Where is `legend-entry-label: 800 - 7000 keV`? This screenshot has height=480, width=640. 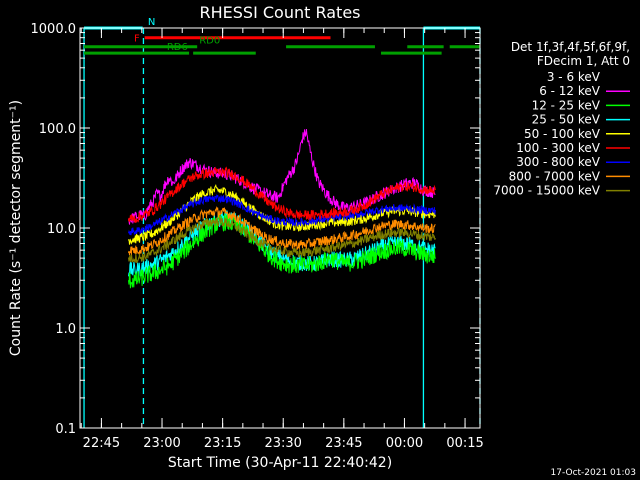 legend-entry-label: 800 - 7000 keV is located at coordinates (555, 176).